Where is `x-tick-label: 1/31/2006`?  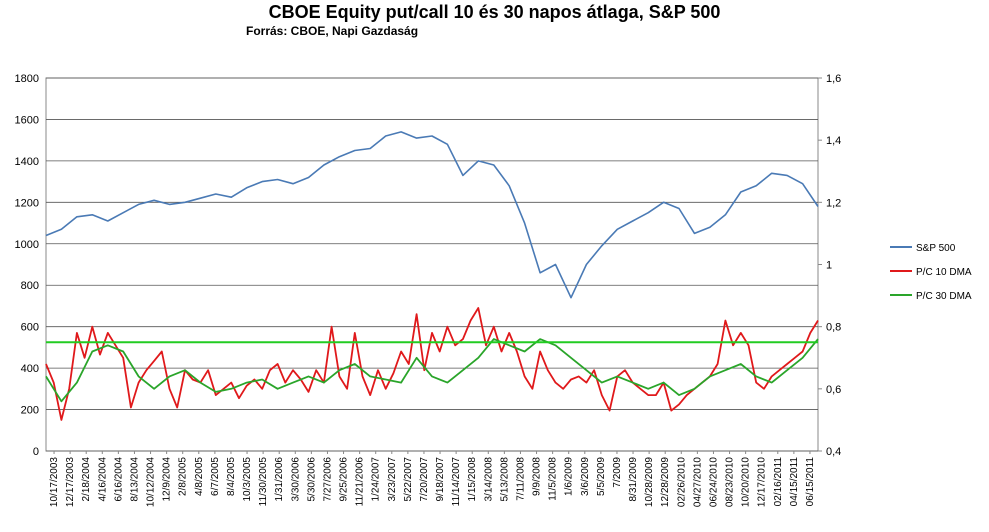
x-tick-label: 1/31/2006 is located at coordinates (279, 479).